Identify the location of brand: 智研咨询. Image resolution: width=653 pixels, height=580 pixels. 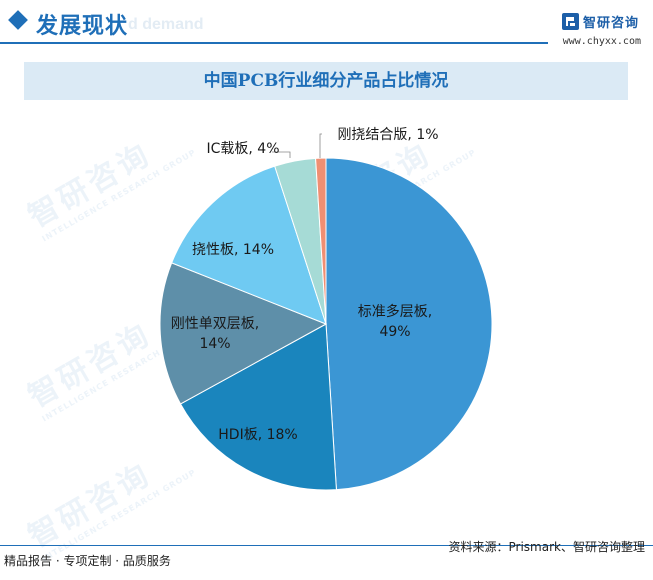
(600, 21).